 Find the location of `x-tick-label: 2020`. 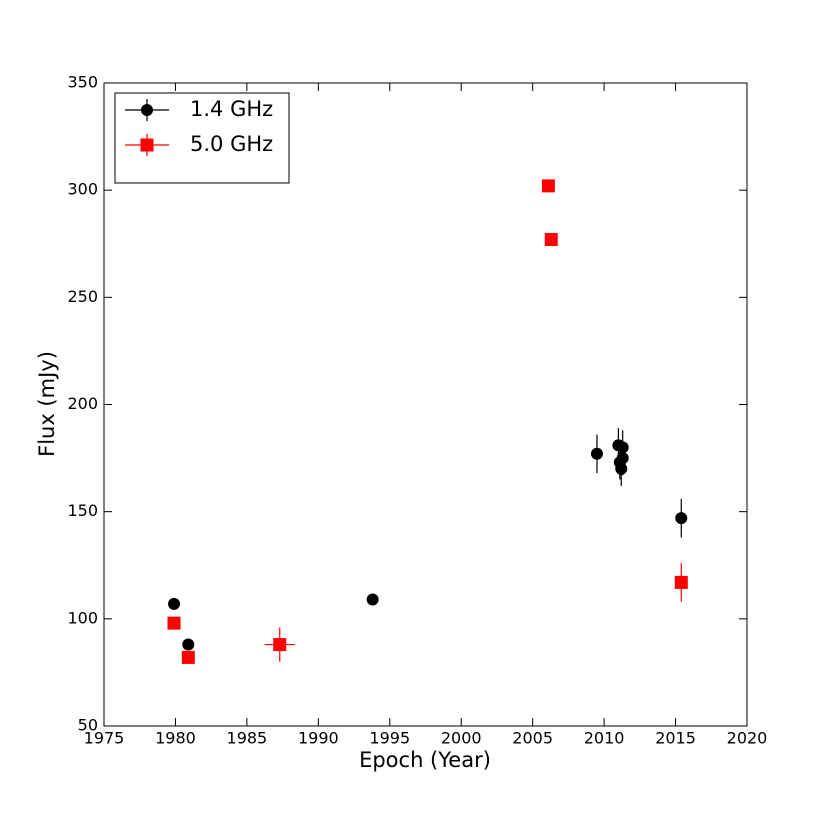

x-tick-label: 2020 is located at coordinates (747, 738).